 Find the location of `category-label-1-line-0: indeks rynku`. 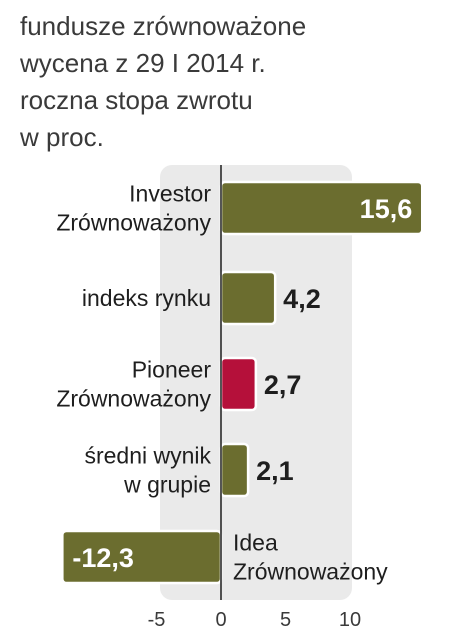

category-label-1-line-0: indeks rynku is located at coordinates (146, 298).